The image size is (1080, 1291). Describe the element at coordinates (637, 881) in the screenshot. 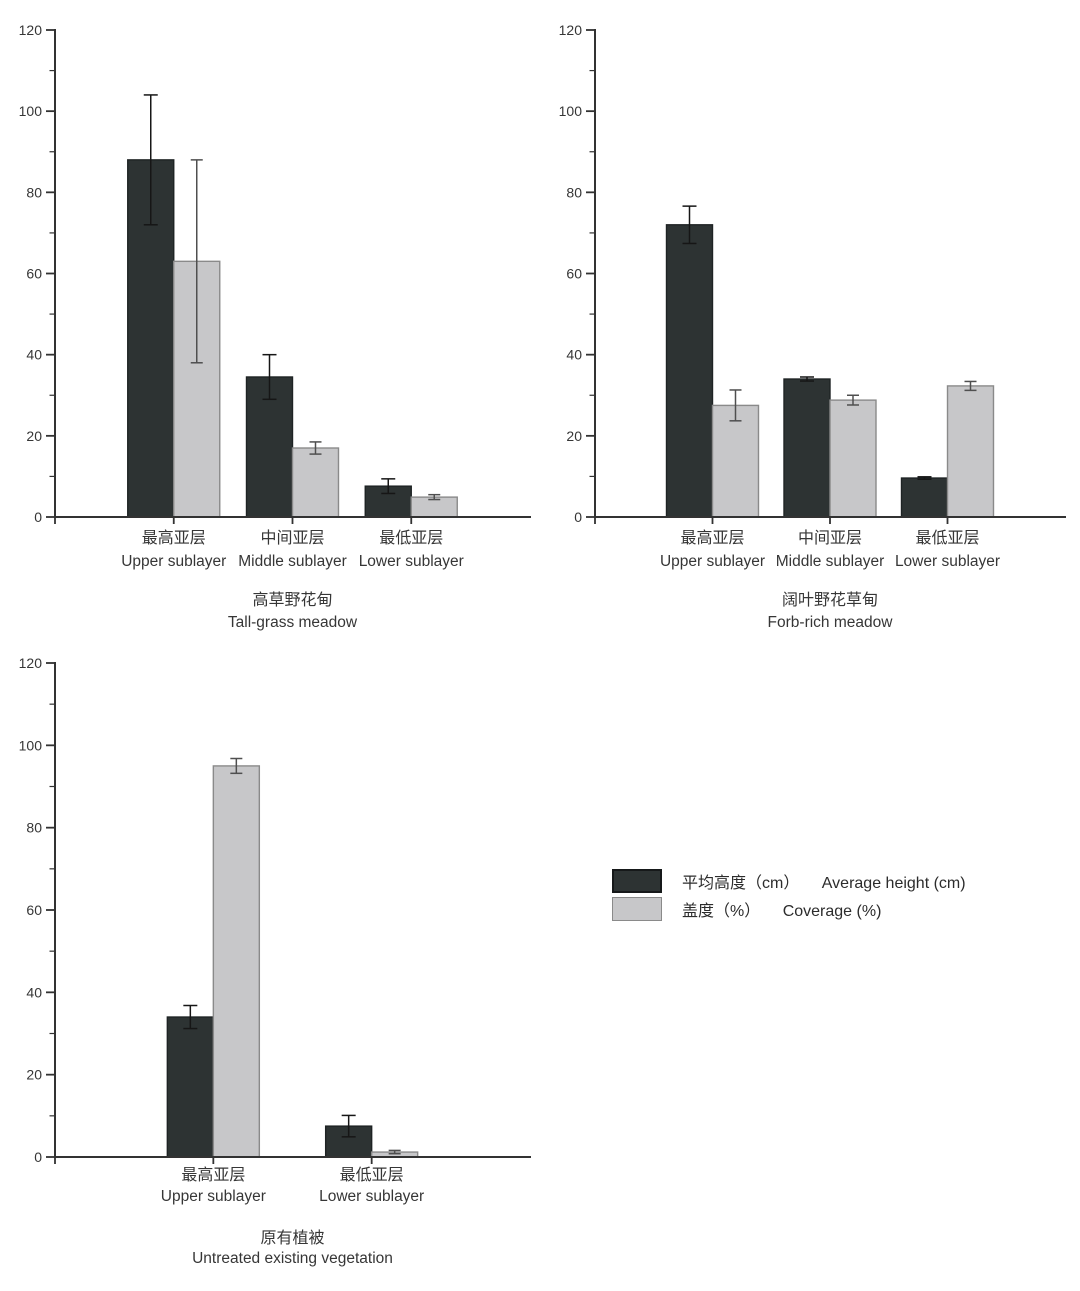

I see `legend-swatch-height` at that location.